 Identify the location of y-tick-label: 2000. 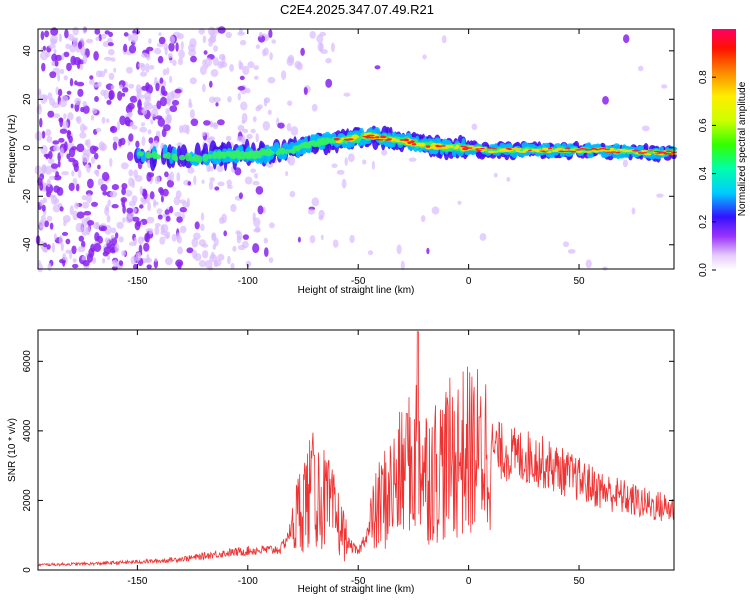
(27, 500).